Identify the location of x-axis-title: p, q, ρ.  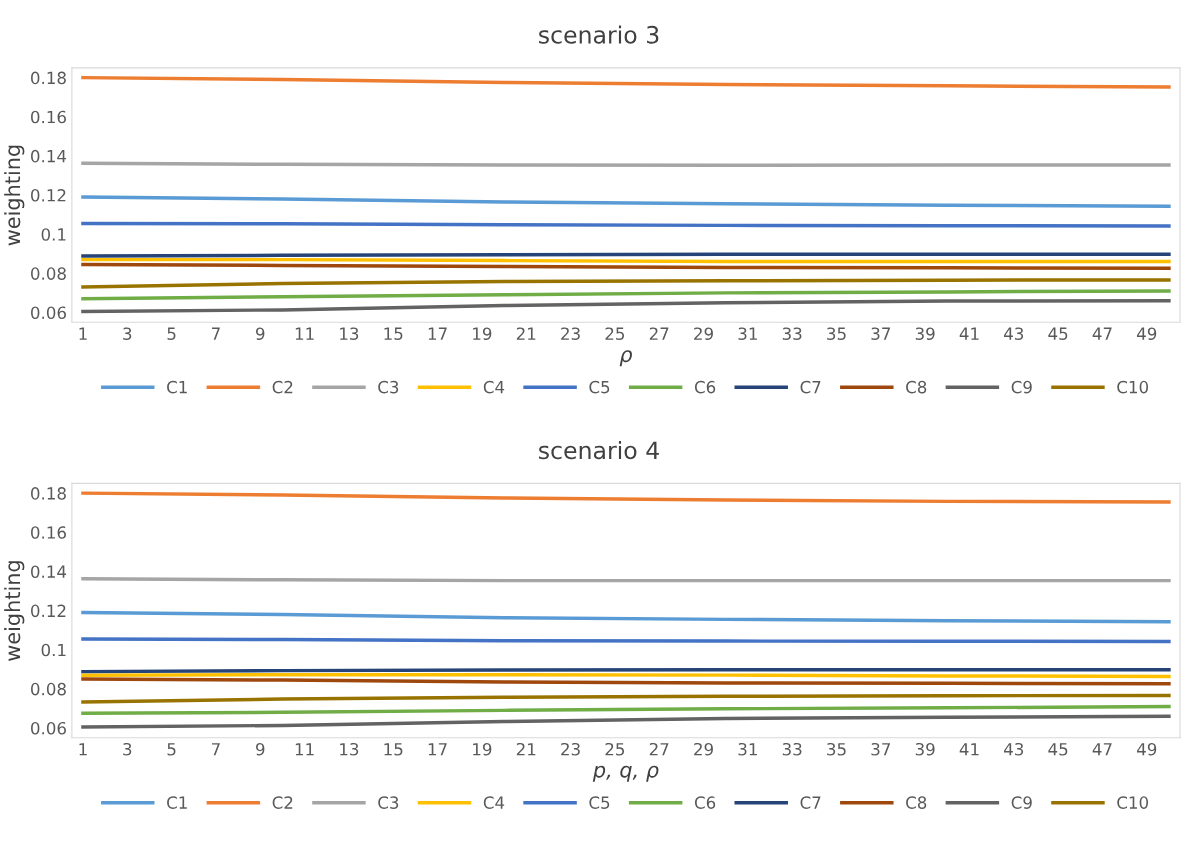
(625, 773).